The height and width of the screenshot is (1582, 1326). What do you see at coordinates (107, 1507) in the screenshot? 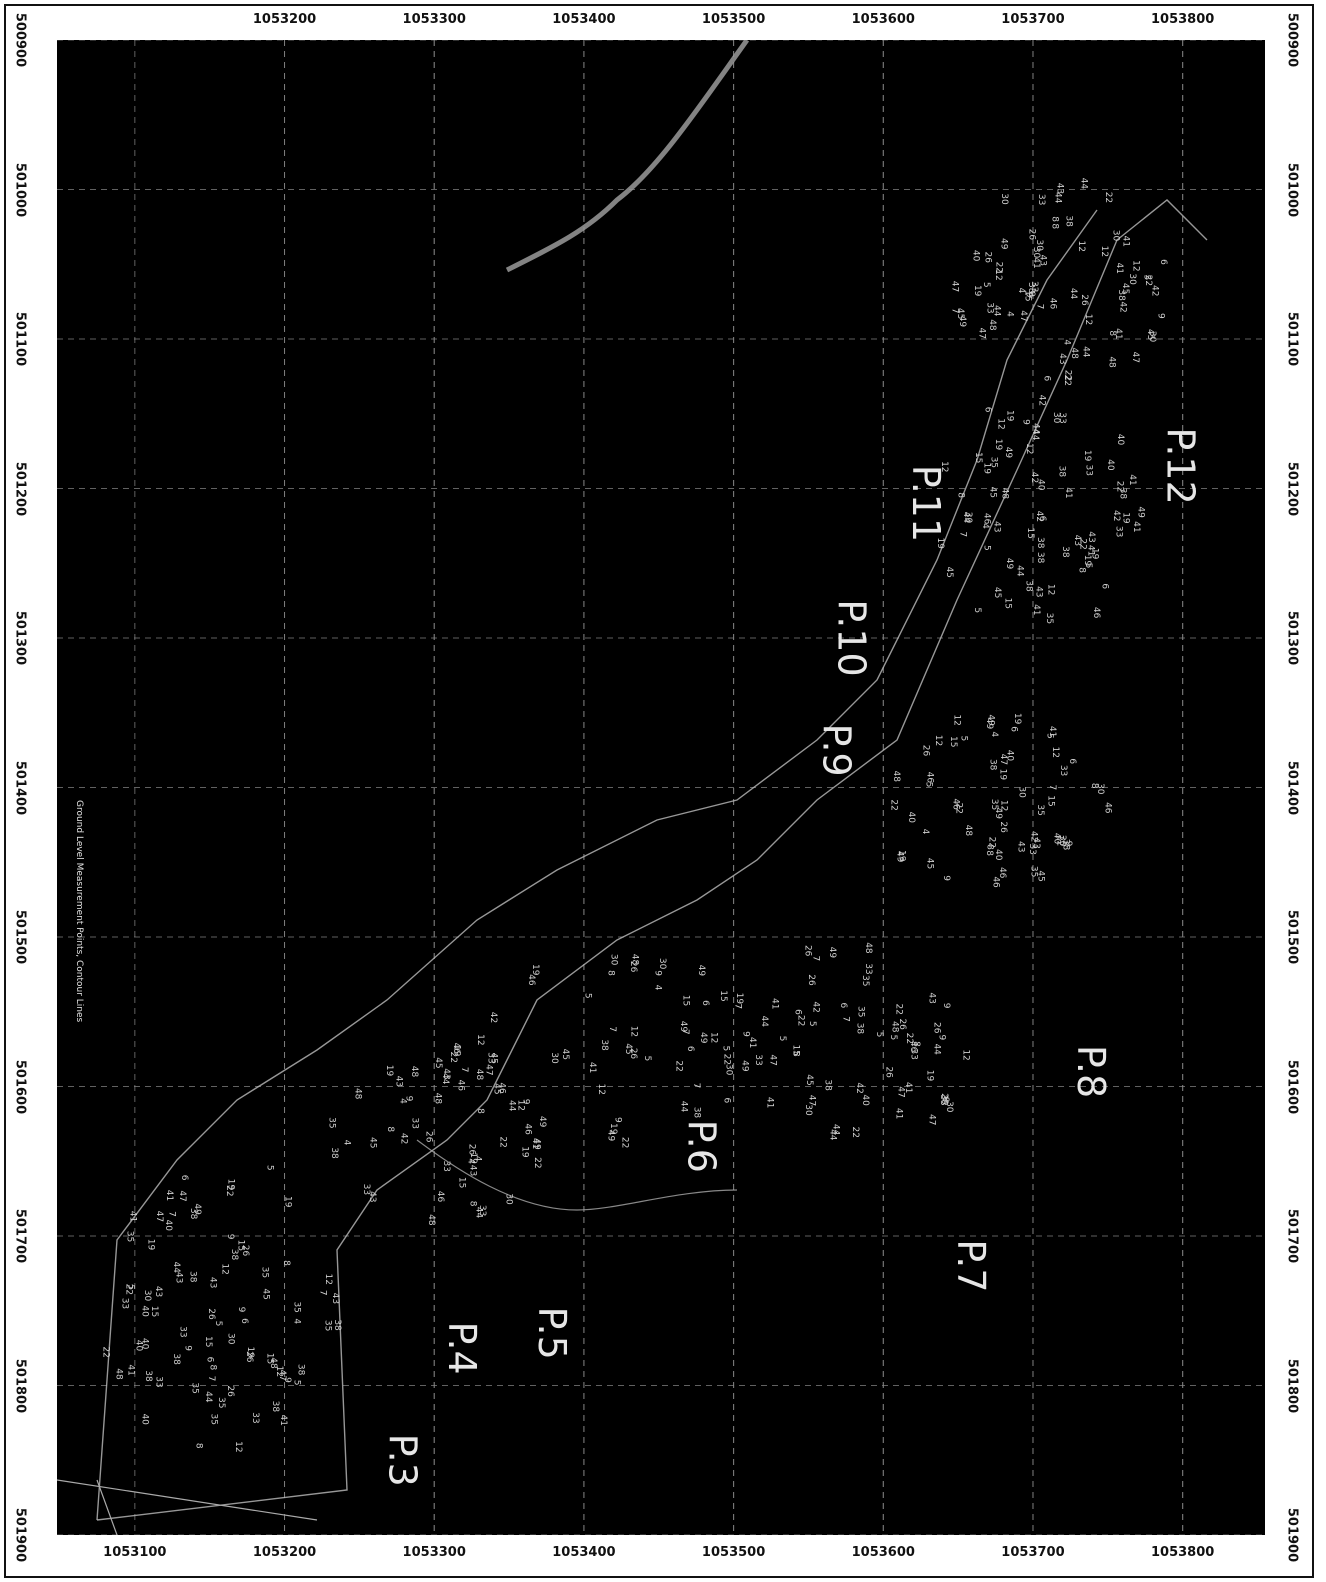
I see `contour-line` at bounding box center [107, 1507].